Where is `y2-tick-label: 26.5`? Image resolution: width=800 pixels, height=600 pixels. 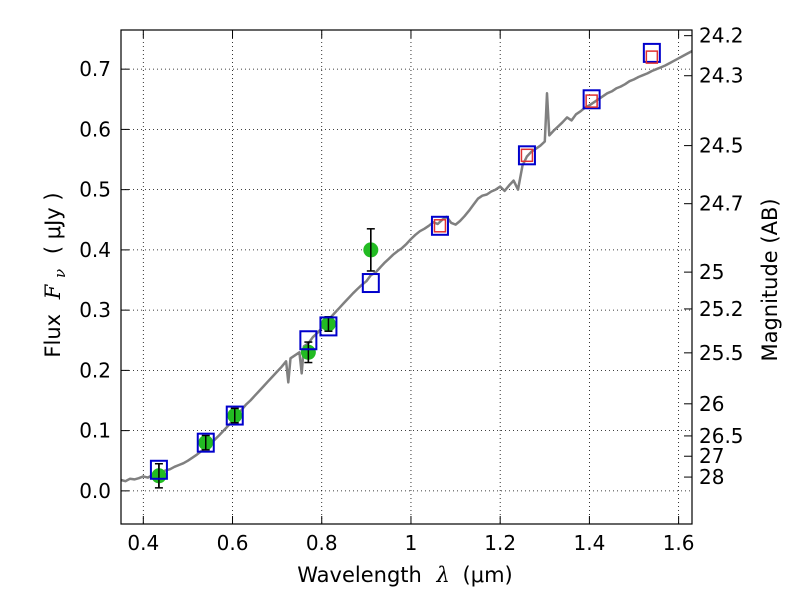 y2-tick-label: 26.5 is located at coordinates (721, 436).